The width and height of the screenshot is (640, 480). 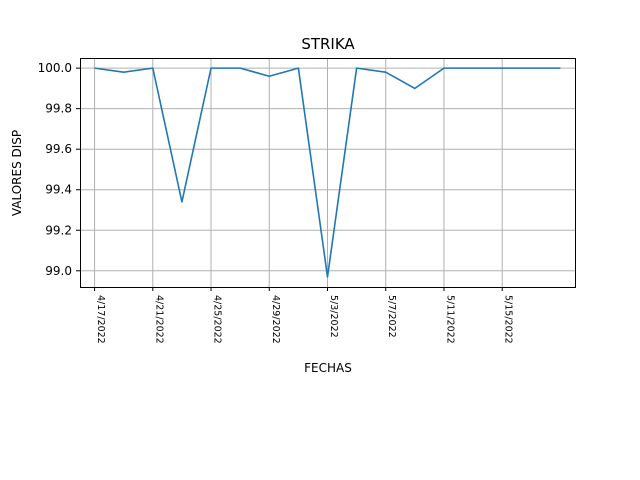 What do you see at coordinates (158, 319) in the screenshot?
I see `x-tick-label: 4/21/2022` at bounding box center [158, 319].